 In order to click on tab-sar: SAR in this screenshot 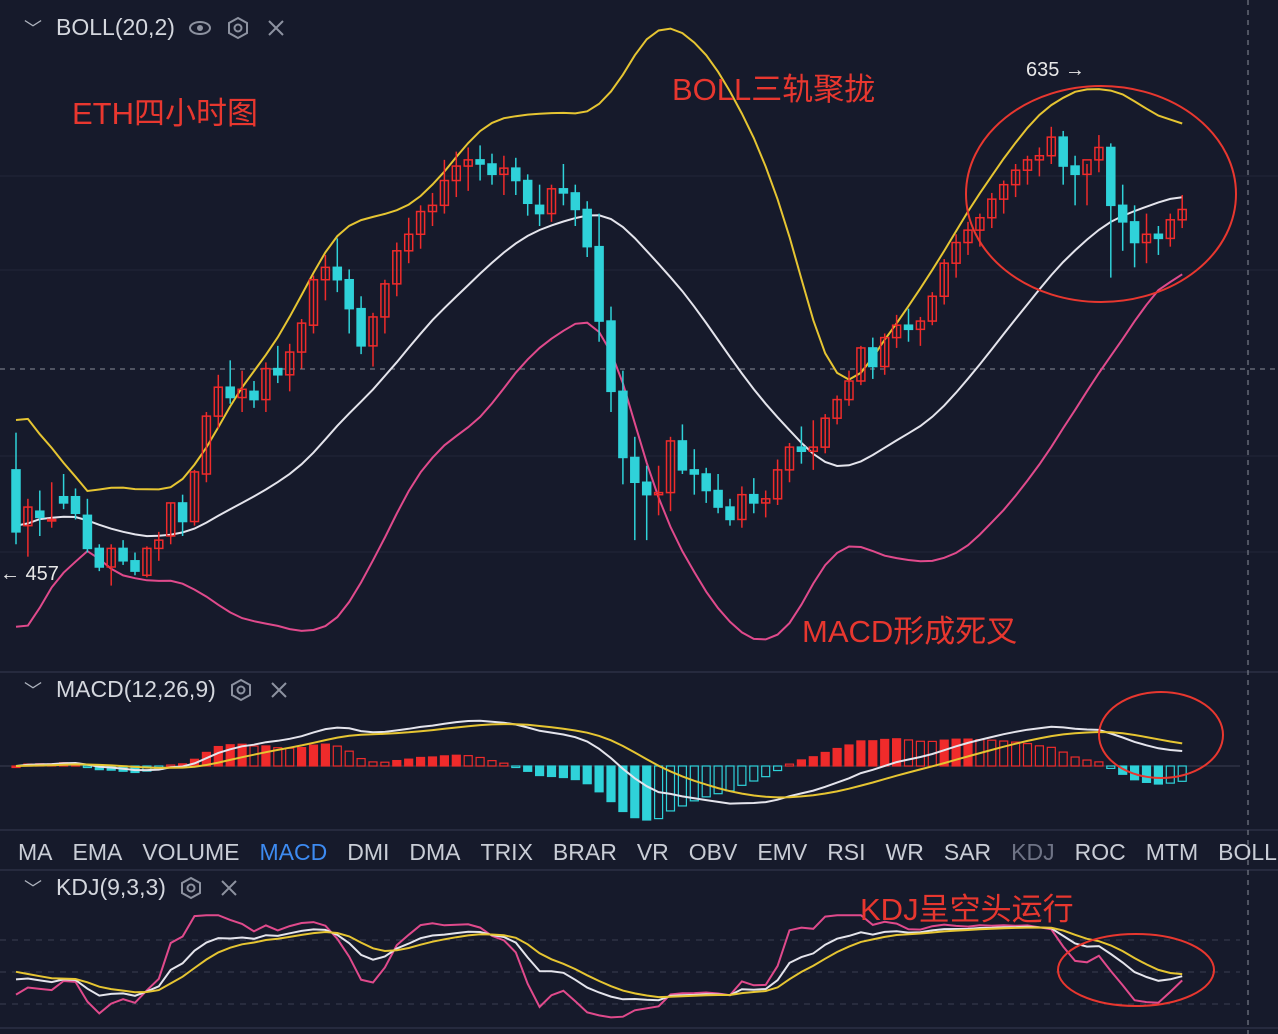, I will do `click(967, 851)`.